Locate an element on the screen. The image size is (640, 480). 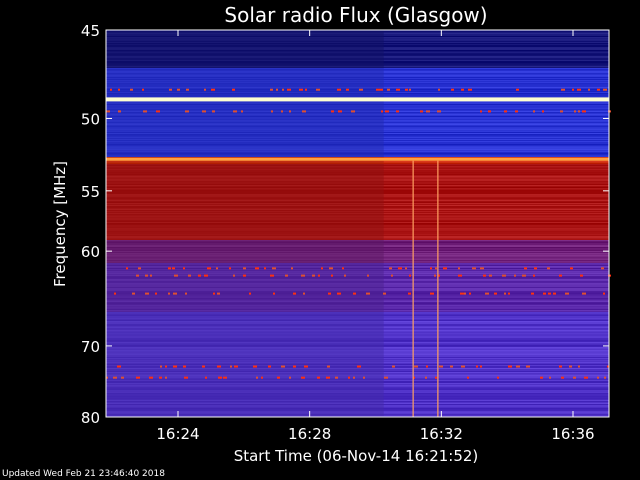
updated-timestamp: Updated Wed Feb 21 23:46:40 2018 is located at coordinates (83, 474).